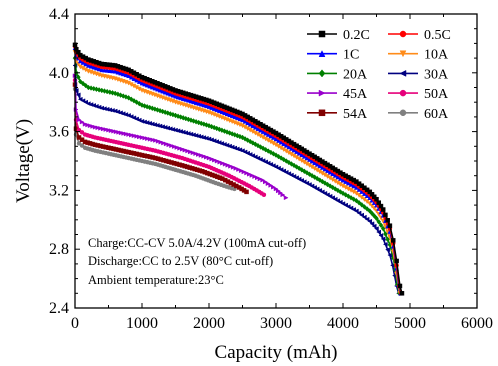  What do you see at coordinates (351, 55) in the screenshot?
I see `legend-label: 1C` at bounding box center [351, 55].